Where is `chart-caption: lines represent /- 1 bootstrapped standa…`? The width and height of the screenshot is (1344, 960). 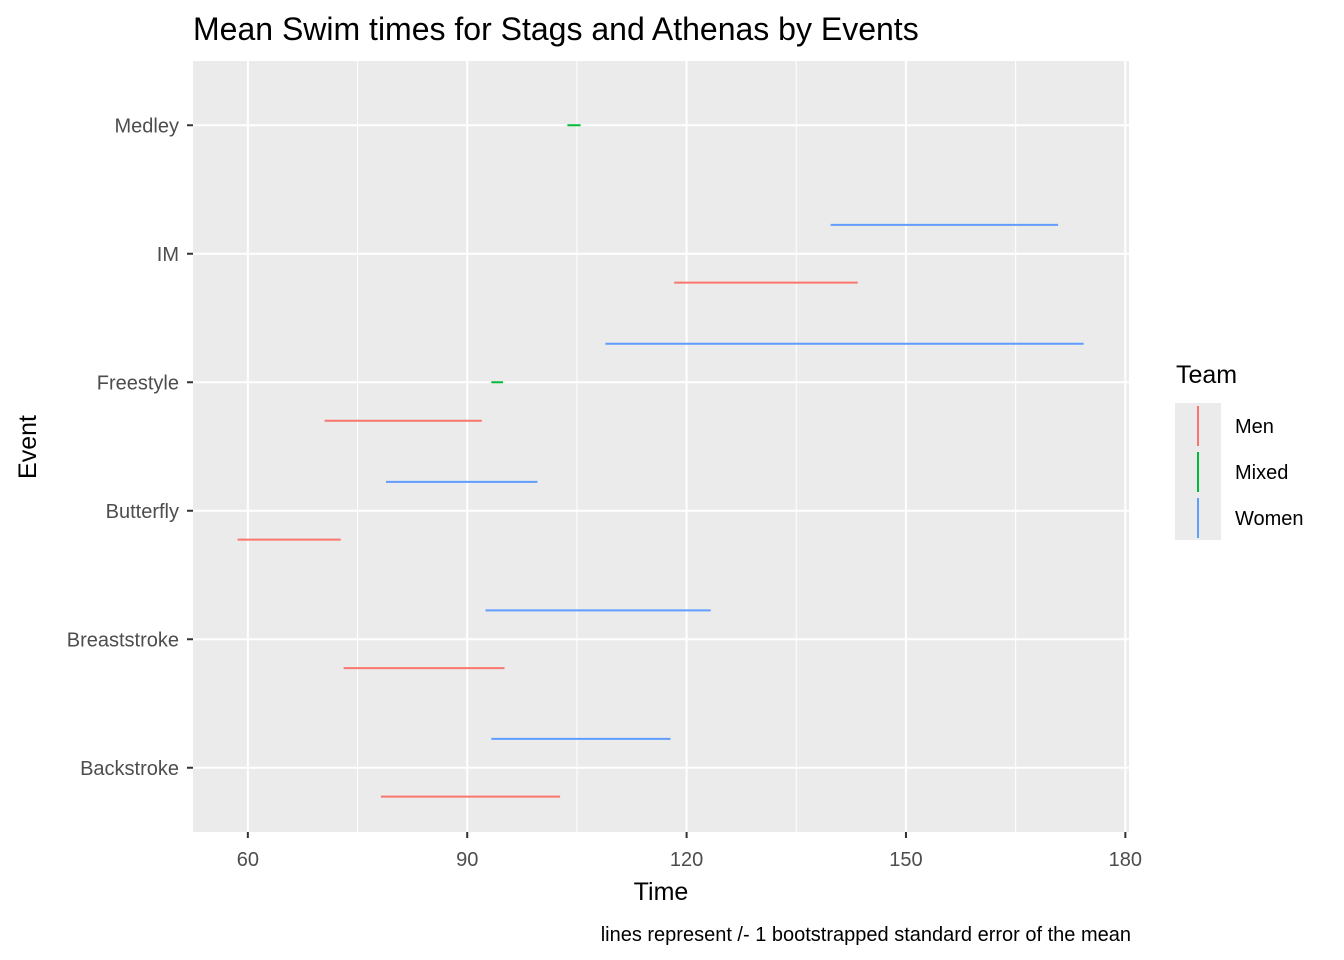
chart-caption: lines represent /- 1 bootstrapped standa… is located at coordinates (866, 935).